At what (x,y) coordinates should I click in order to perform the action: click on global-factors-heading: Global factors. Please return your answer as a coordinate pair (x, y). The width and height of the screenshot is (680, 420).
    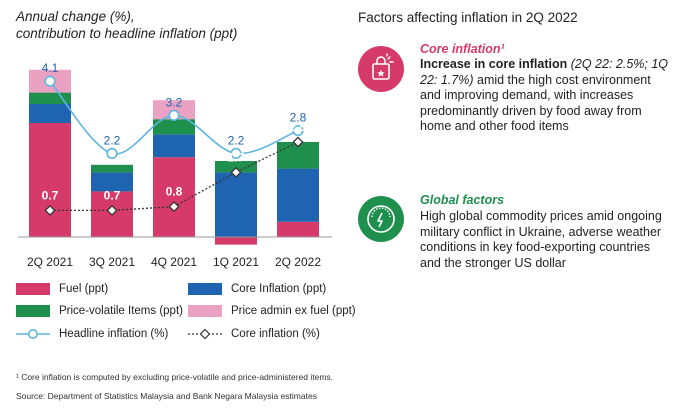
    Looking at the image, I should click on (462, 200).